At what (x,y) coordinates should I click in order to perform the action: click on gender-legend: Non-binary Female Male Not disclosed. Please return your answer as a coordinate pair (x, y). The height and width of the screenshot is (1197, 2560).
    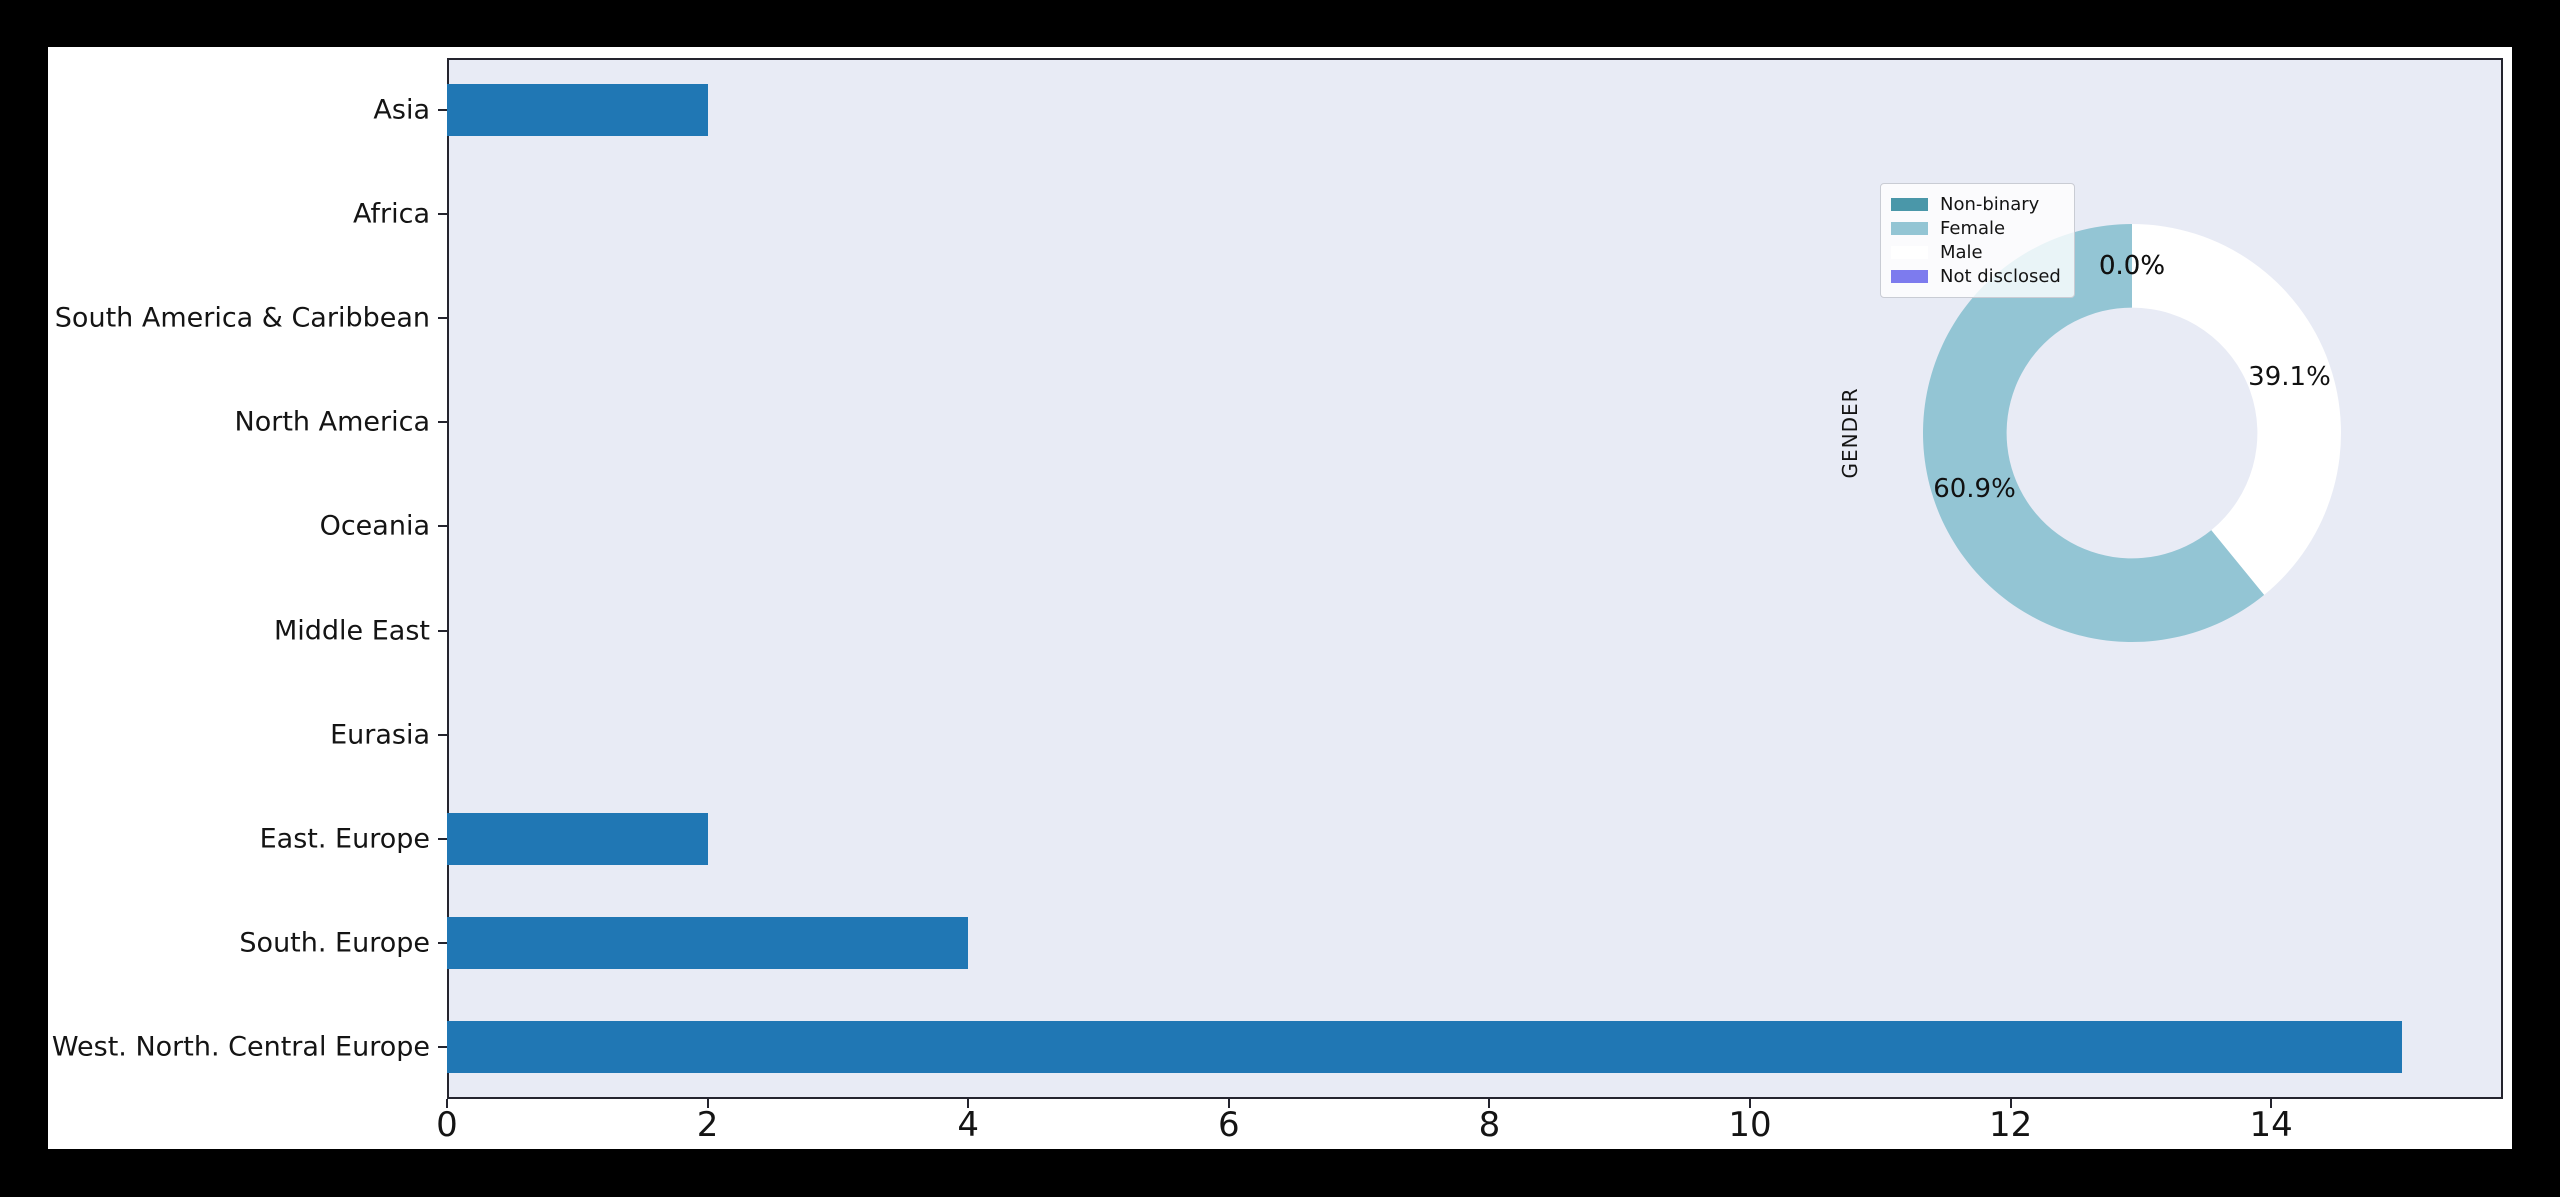
    Looking at the image, I should click on (1977, 240).